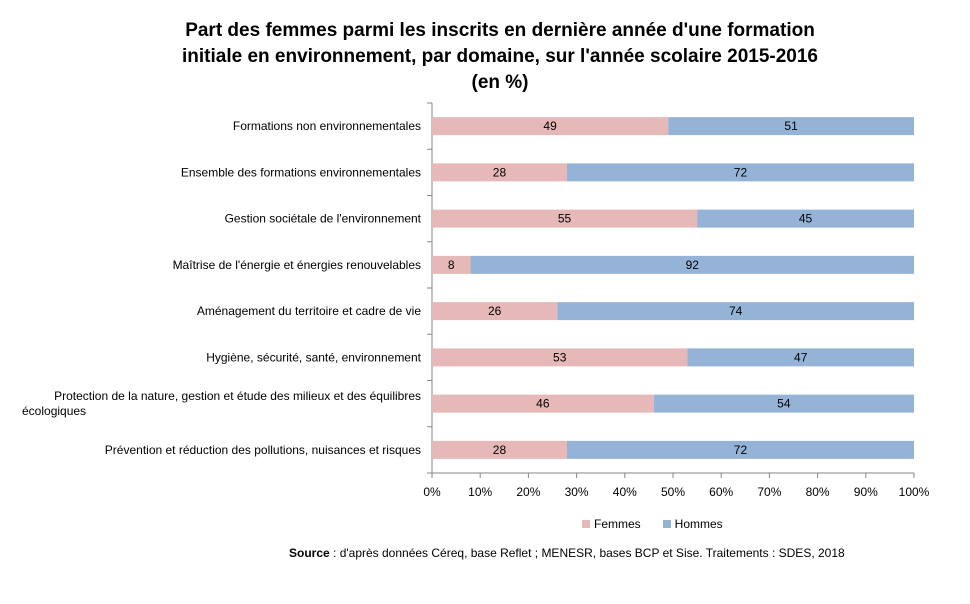  What do you see at coordinates (309, 553) in the screenshot?
I see `source-label: Source` at bounding box center [309, 553].